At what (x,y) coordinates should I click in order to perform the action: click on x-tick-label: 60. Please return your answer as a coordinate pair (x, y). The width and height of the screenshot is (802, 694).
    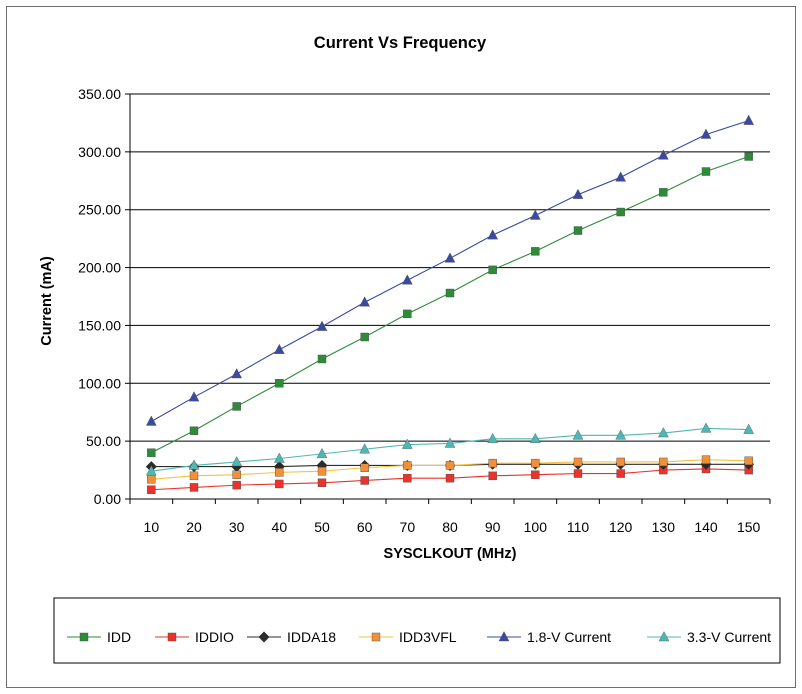
    Looking at the image, I should click on (365, 527).